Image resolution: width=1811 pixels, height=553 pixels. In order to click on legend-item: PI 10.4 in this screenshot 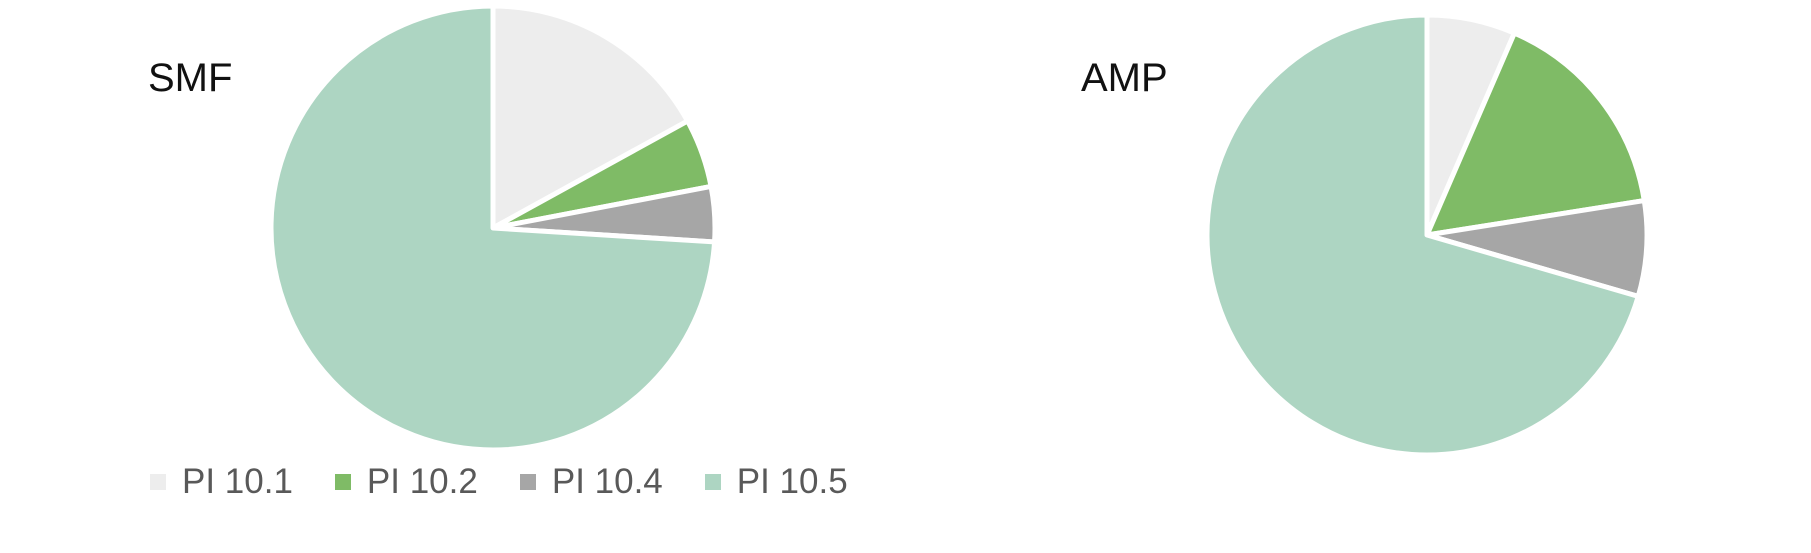, I will do `click(591, 482)`.